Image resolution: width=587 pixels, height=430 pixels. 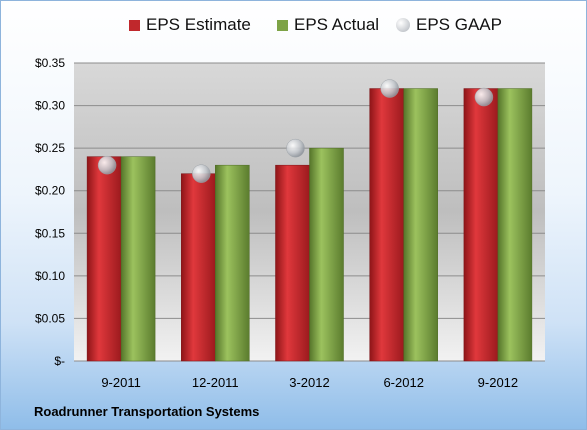 I want to click on bar-eps-estimate-12-2011, so click(x=198, y=267).